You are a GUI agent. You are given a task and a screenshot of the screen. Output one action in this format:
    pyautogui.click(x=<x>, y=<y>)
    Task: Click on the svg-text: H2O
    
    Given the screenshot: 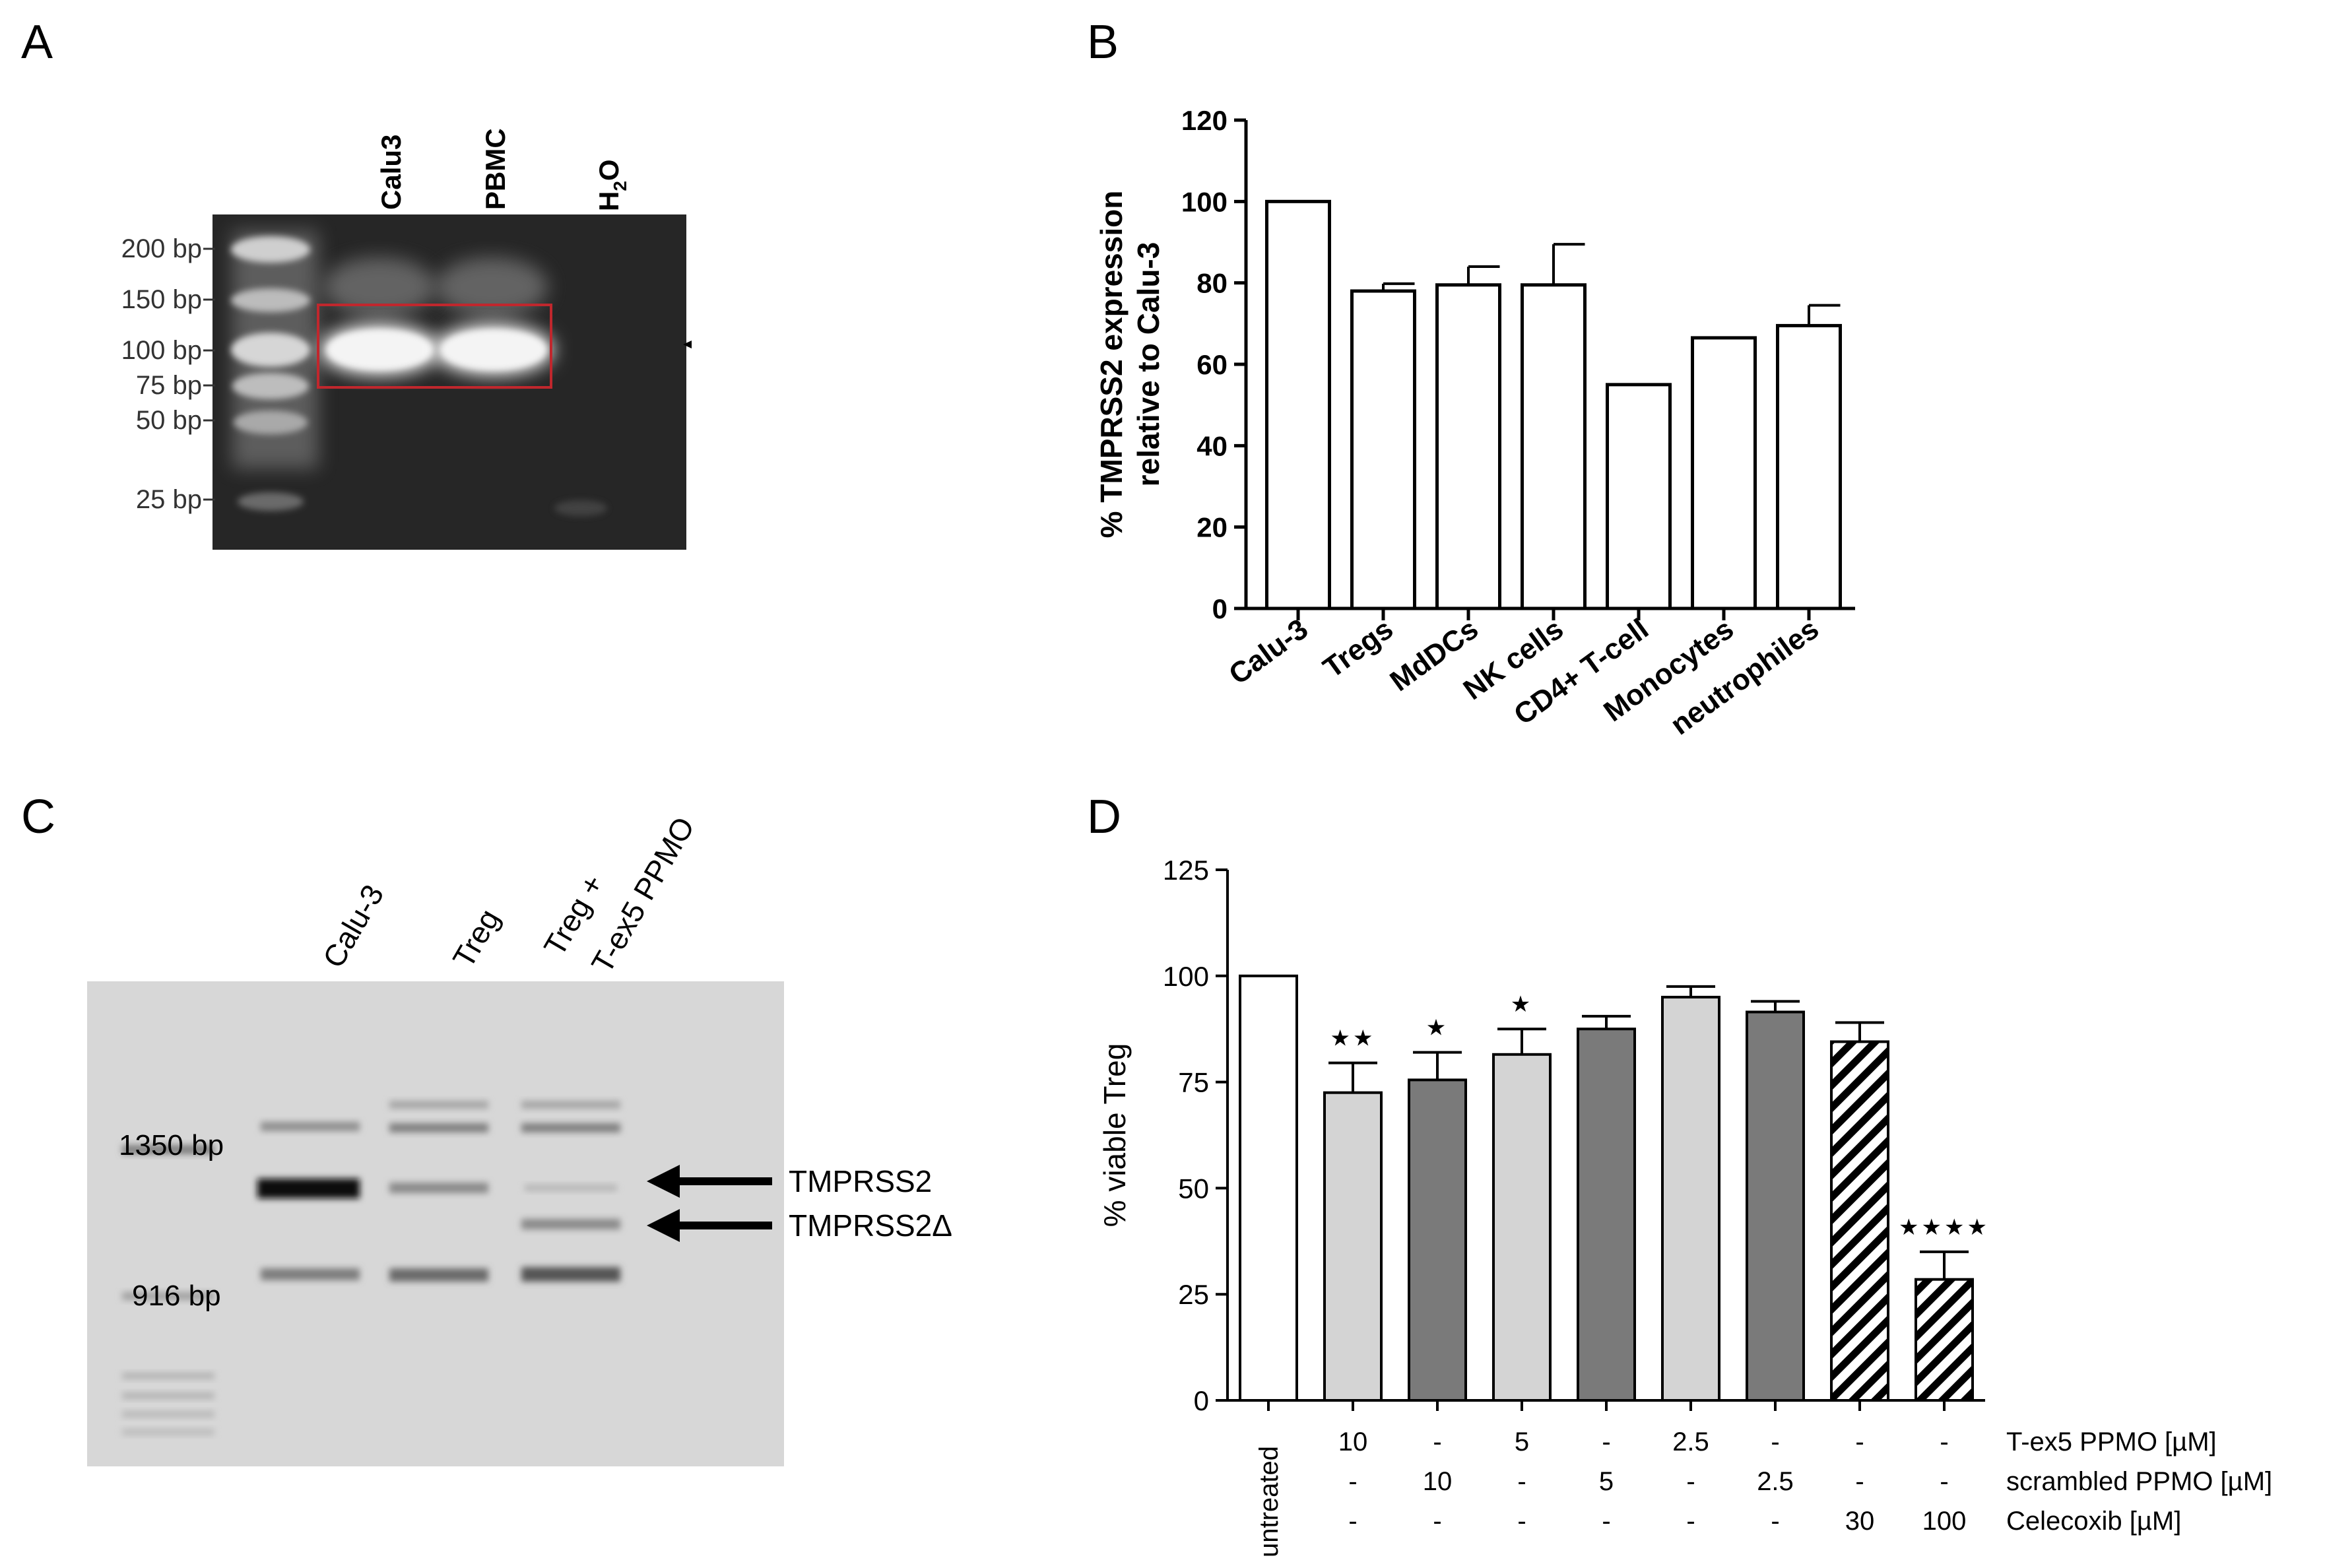 What is the action you would take?
    pyautogui.click(x=612, y=185)
    